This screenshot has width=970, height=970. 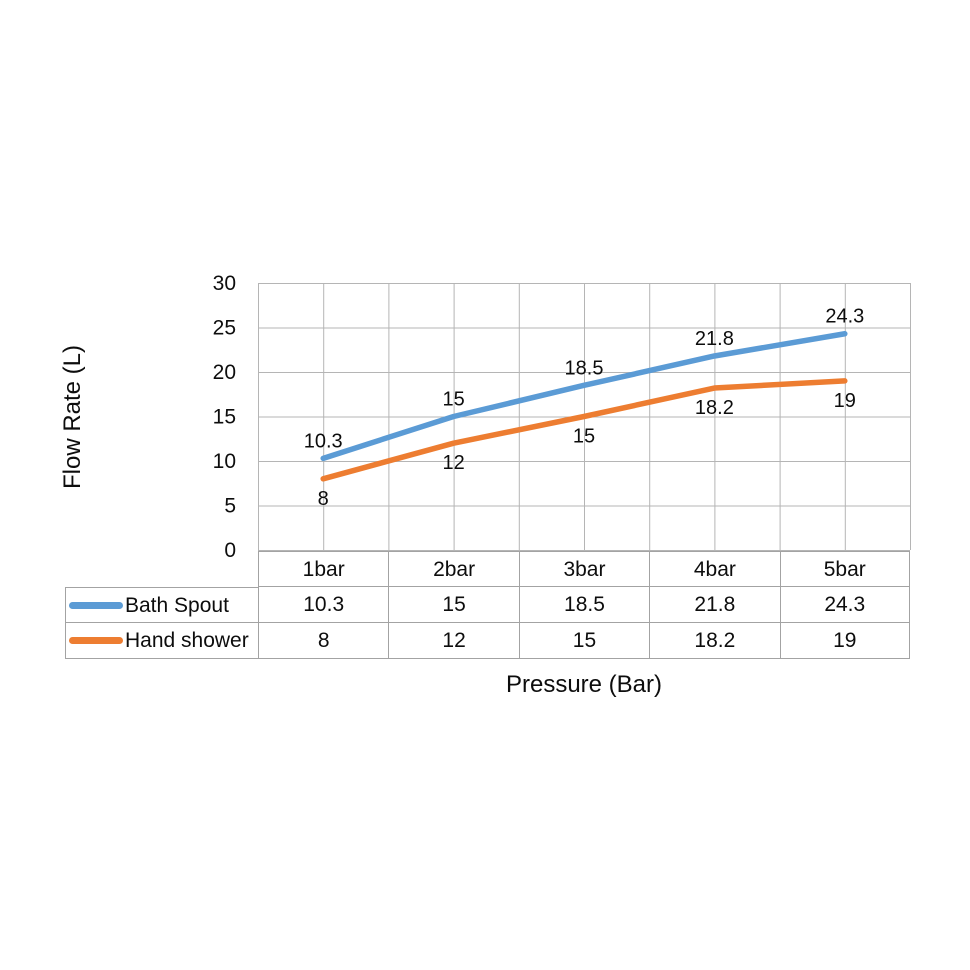 What do you see at coordinates (224, 461) in the screenshot?
I see `y-tick-label: 10` at bounding box center [224, 461].